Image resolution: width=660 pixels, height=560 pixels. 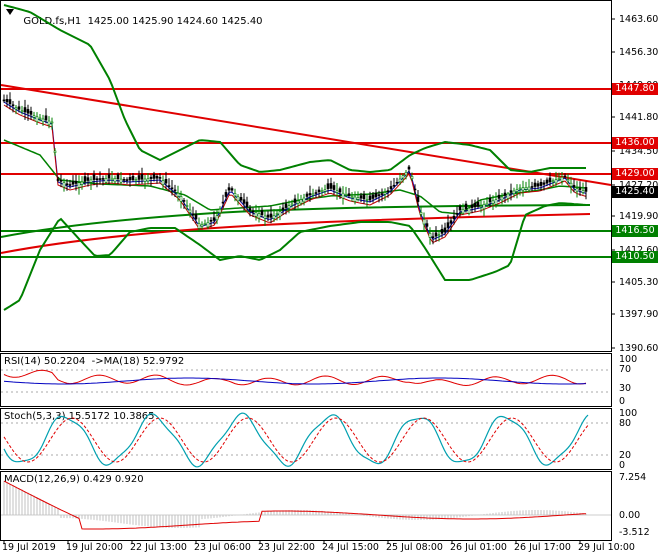 What do you see at coordinates (639, 348) in the screenshot?
I see `price-tick: 1390.60` at bounding box center [639, 348].